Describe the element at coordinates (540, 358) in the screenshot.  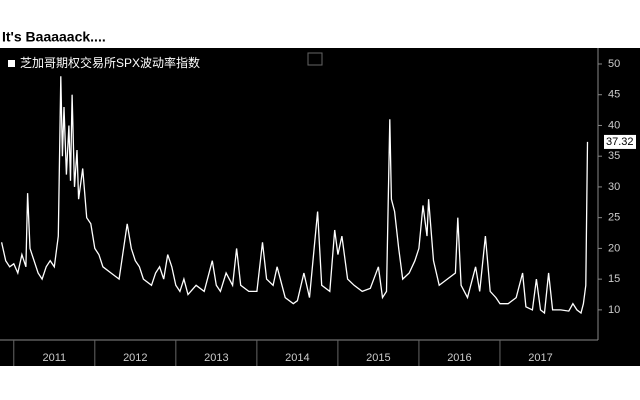
I see `x-tick-label: 2017` at that location.